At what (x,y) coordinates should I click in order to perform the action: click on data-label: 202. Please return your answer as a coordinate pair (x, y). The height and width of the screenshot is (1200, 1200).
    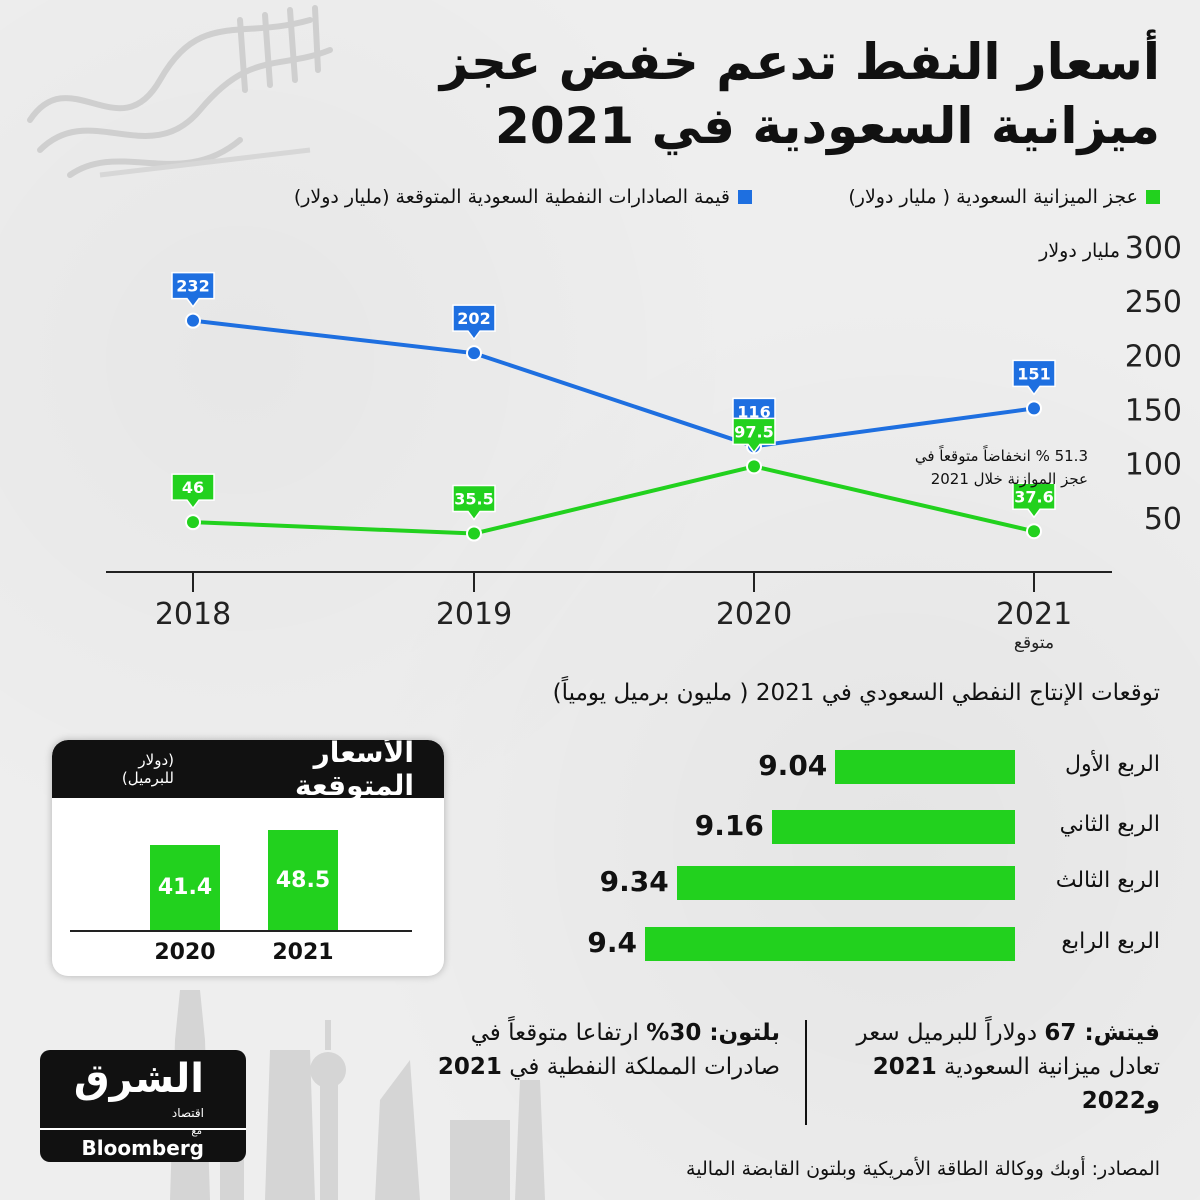
    Looking at the image, I should click on (473, 318).